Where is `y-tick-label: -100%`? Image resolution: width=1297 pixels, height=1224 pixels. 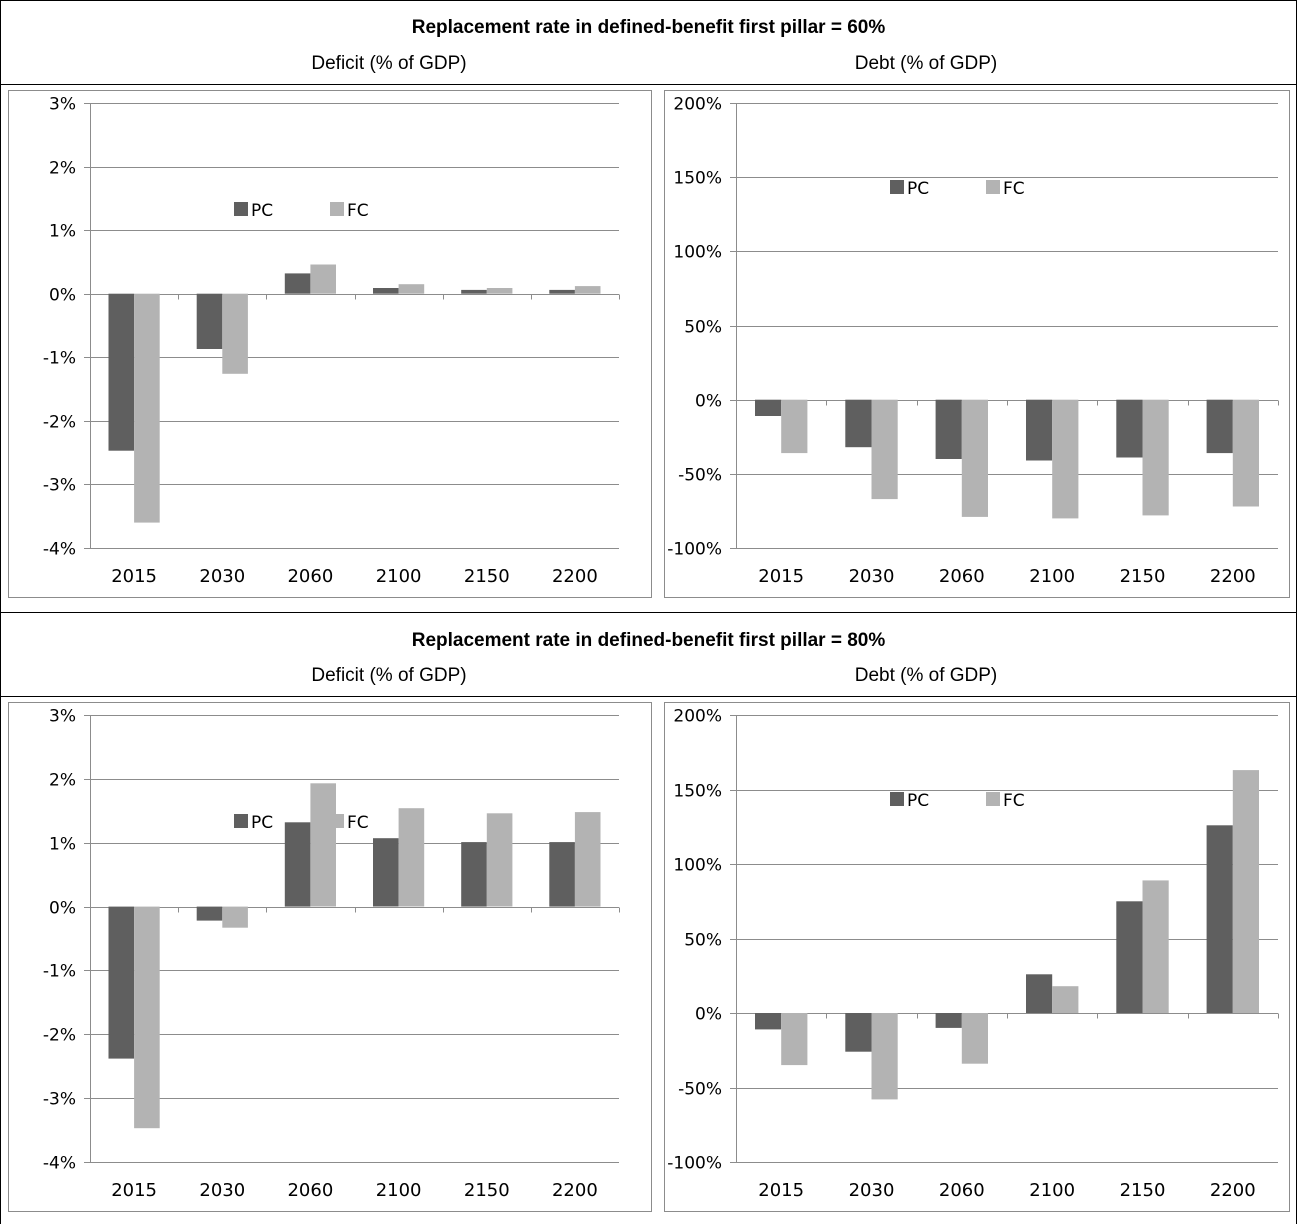 y-tick-label: -100% is located at coordinates (694, 550).